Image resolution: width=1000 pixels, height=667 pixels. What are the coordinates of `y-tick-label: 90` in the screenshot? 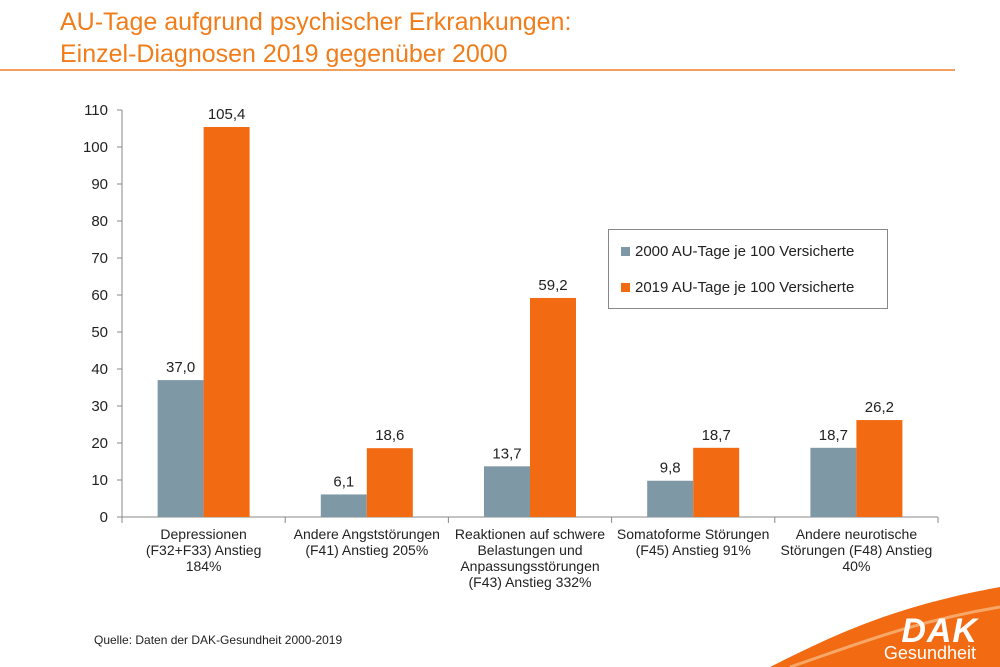 It's located at (99, 184).